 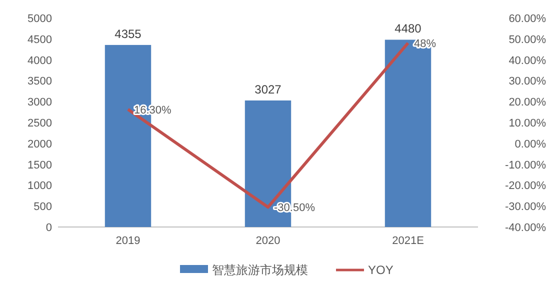 I want to click on y2tick: 0.00%, so click(x=530, y=144).